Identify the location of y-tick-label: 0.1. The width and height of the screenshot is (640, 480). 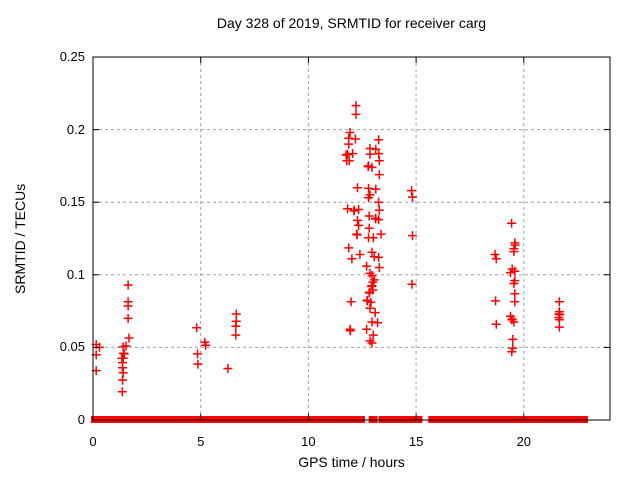
(75, 274).